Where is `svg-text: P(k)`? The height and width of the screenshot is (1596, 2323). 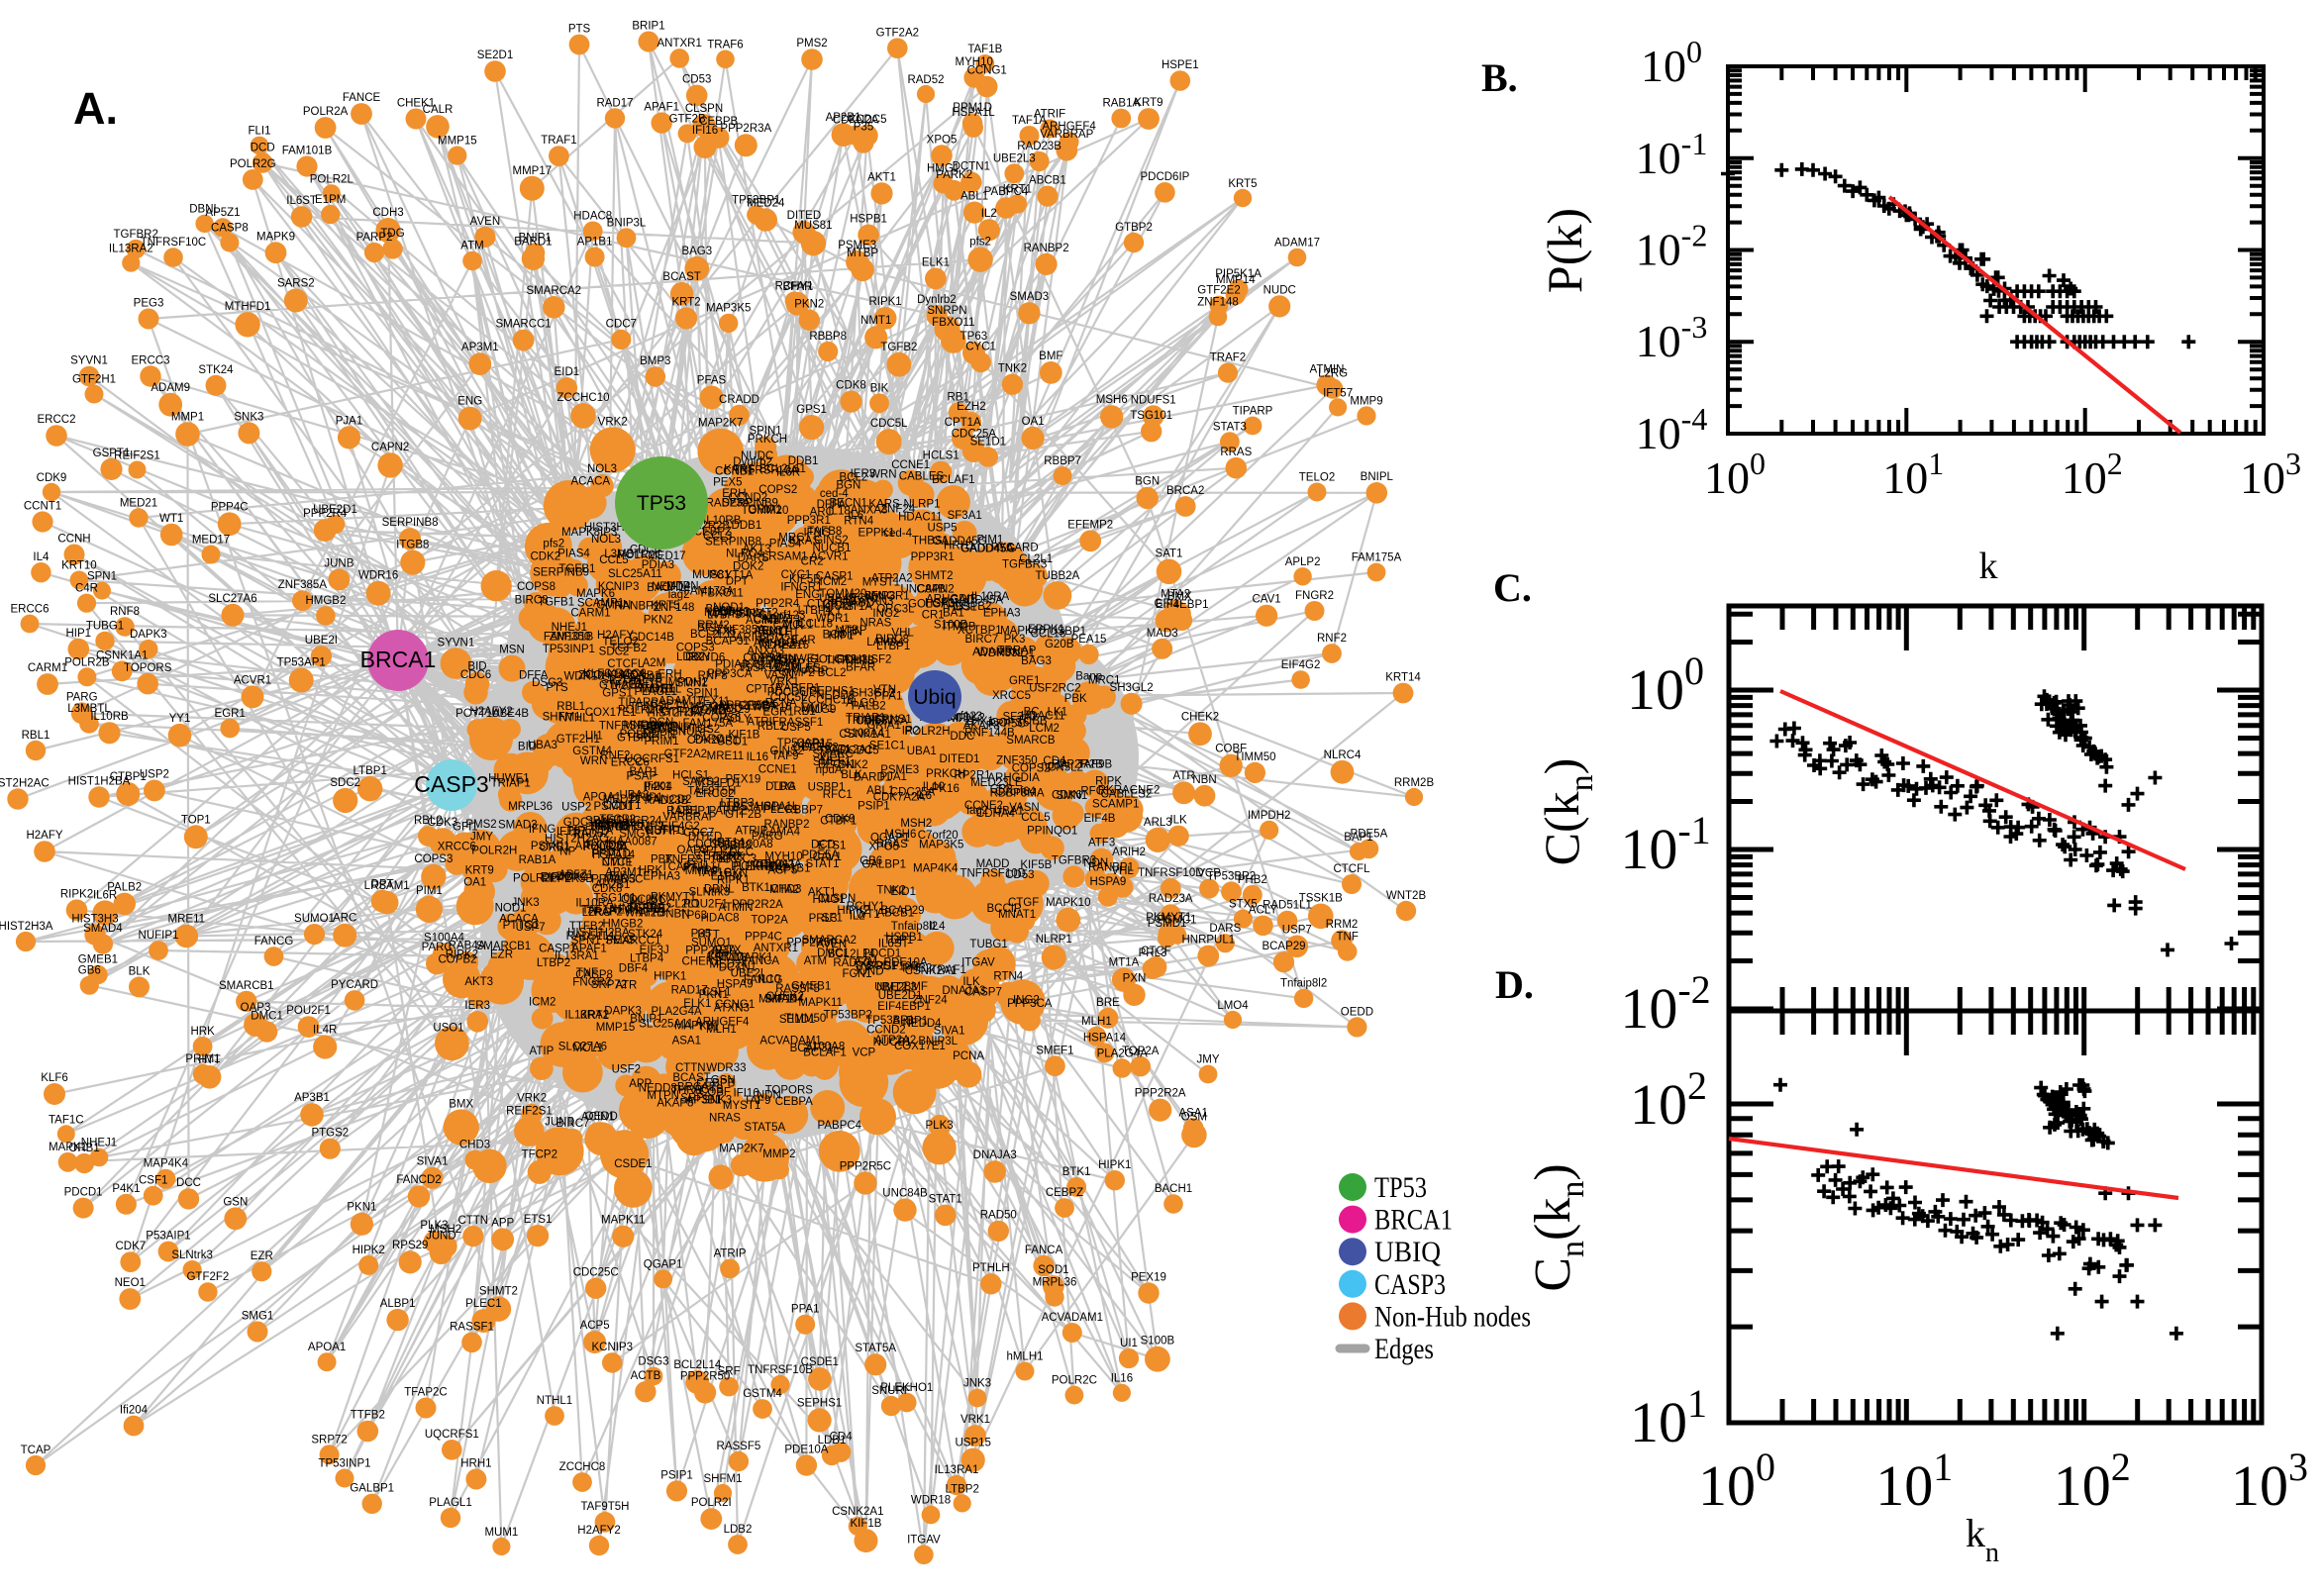 svg-text: P(k) is located at coordinates (1565, 250).